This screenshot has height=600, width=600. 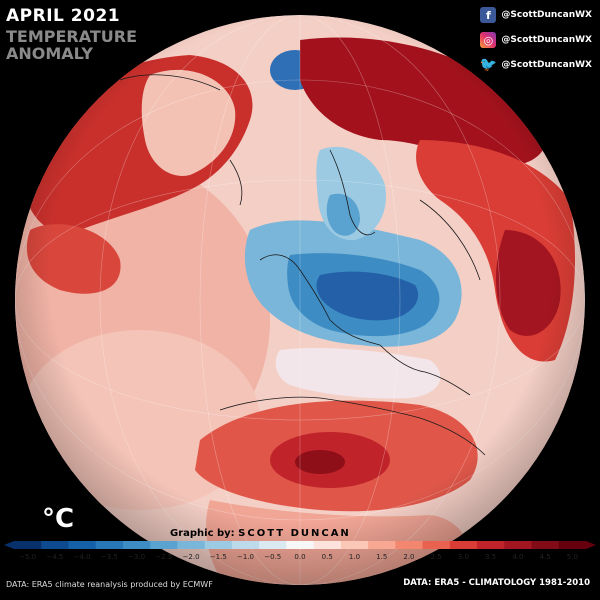 I want to click on colorbar-tick-label: −4.5, so click(x=54, y=557).